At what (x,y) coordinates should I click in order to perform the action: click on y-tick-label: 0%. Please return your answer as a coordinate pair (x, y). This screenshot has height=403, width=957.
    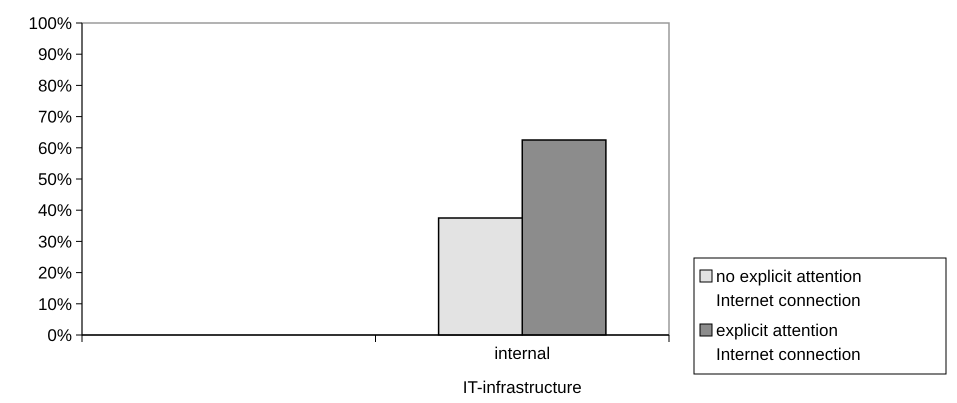
    Looking at the image, I should click on (59, 335).